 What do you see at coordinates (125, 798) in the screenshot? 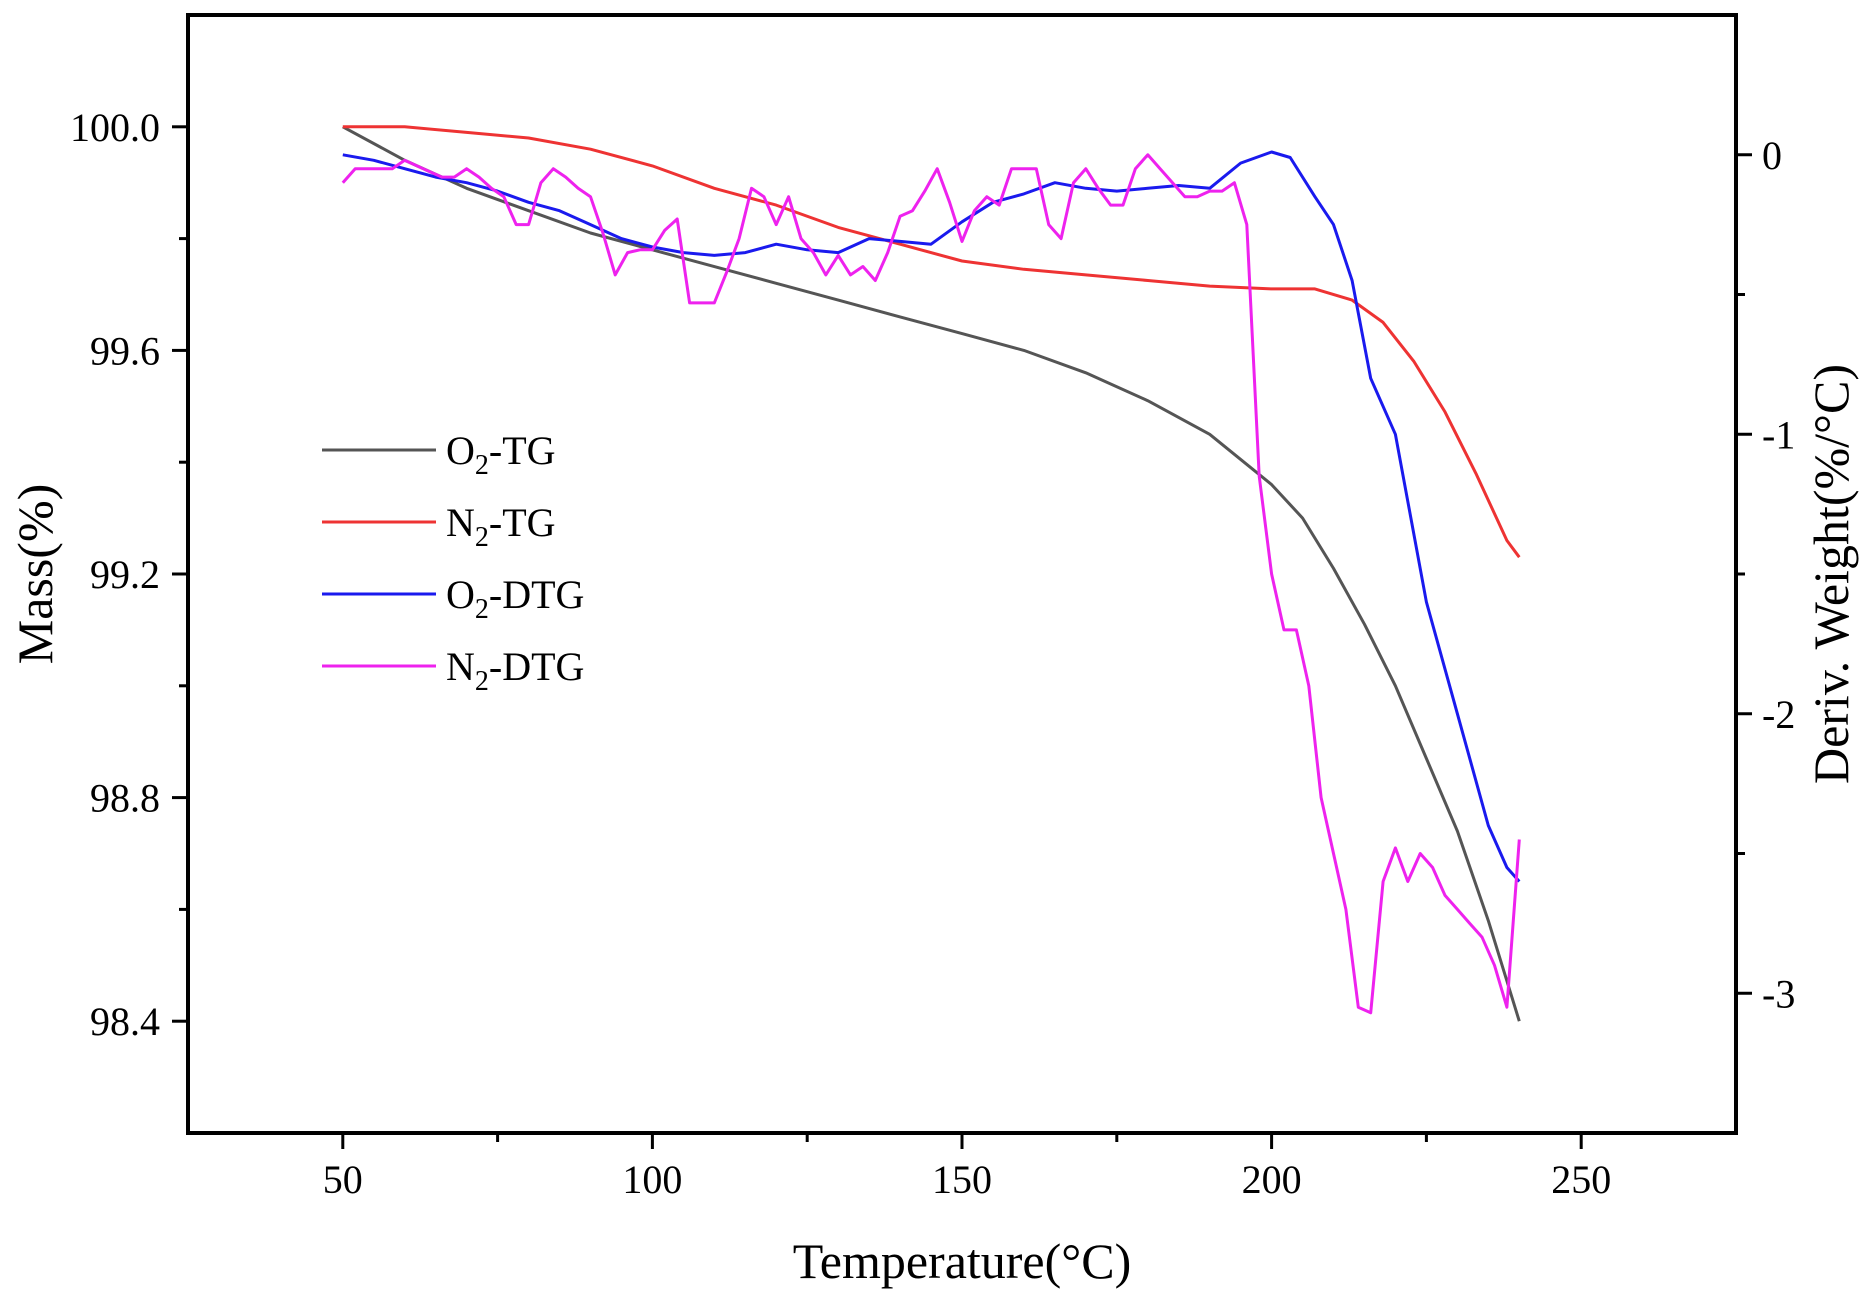
I see `y-left-tick-label: 98.8` at bounding box center [125, 798].